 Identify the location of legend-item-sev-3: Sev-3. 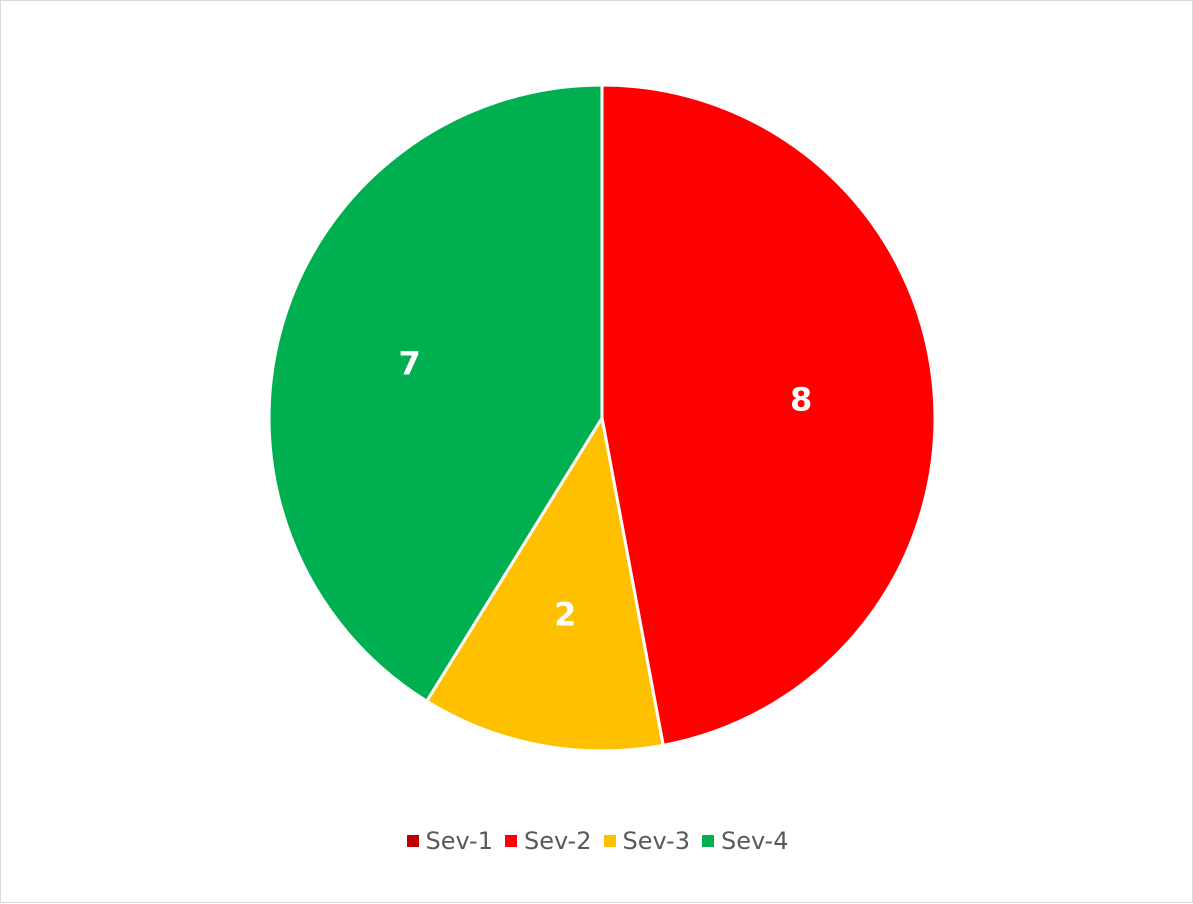
(647, 841).